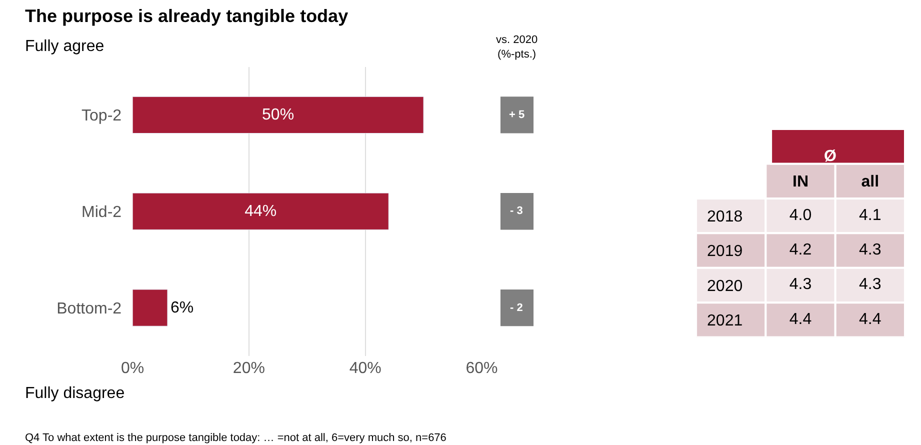  I want to click on x-tick-label: 40%, so click(365, 368).